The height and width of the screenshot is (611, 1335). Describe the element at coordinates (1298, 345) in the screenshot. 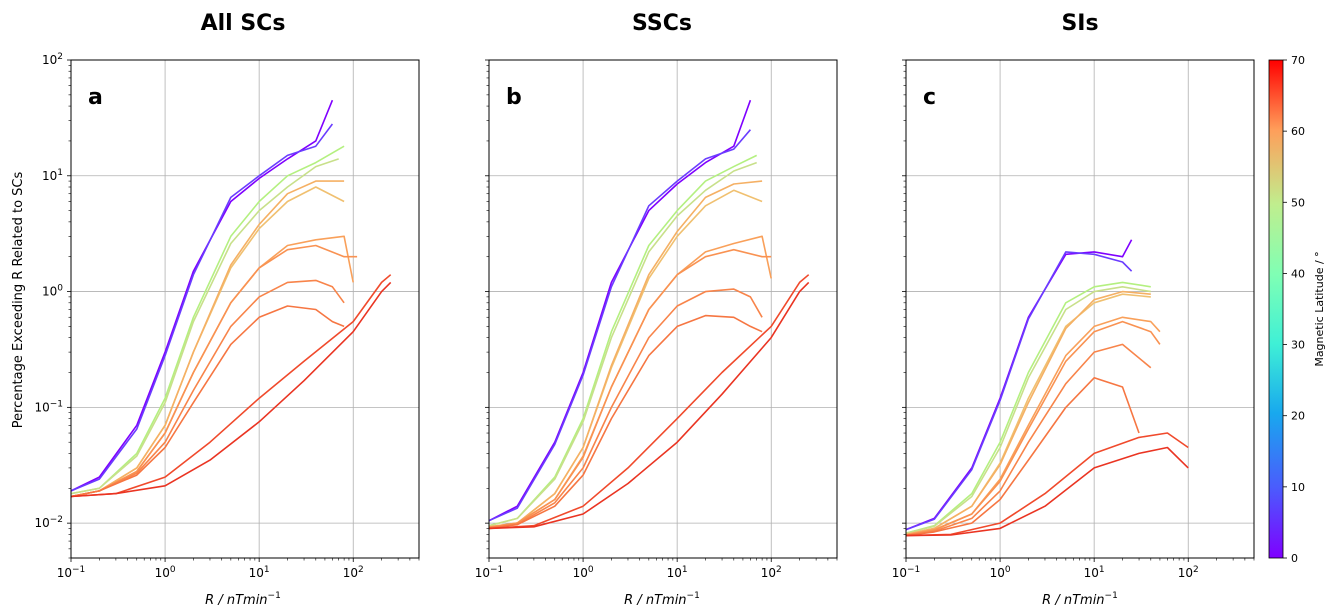

I see `colorbar-tick-label: 30` at that location.